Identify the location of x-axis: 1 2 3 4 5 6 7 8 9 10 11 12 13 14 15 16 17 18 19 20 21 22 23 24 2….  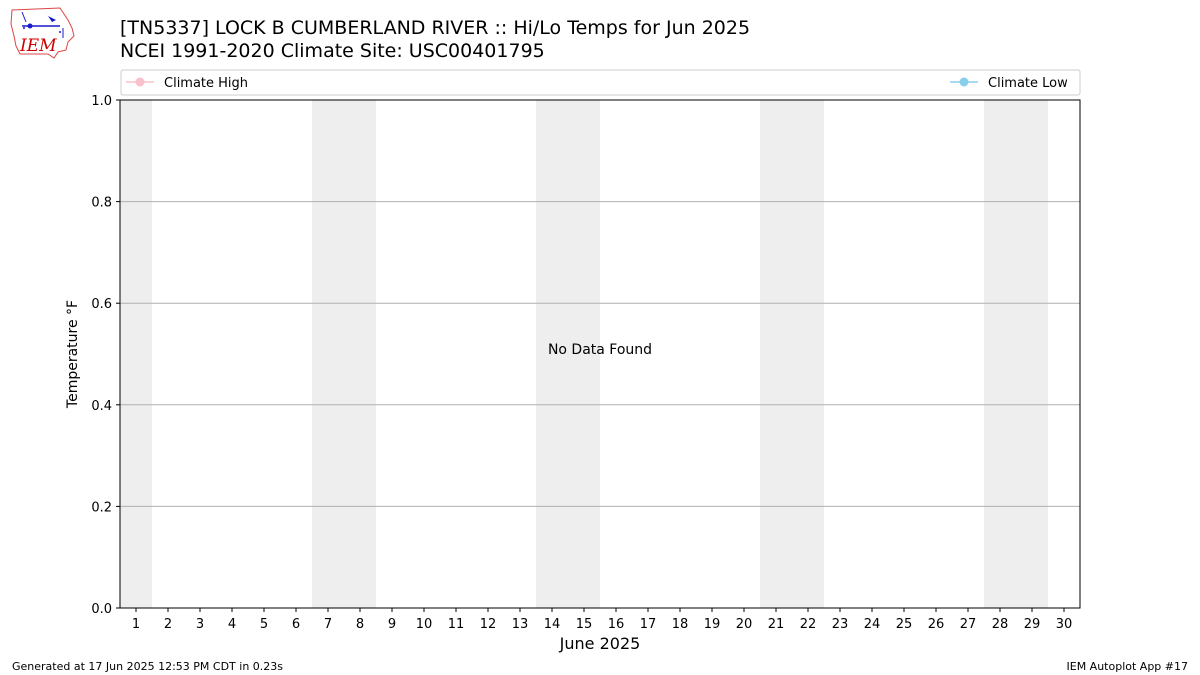
(602, 620).